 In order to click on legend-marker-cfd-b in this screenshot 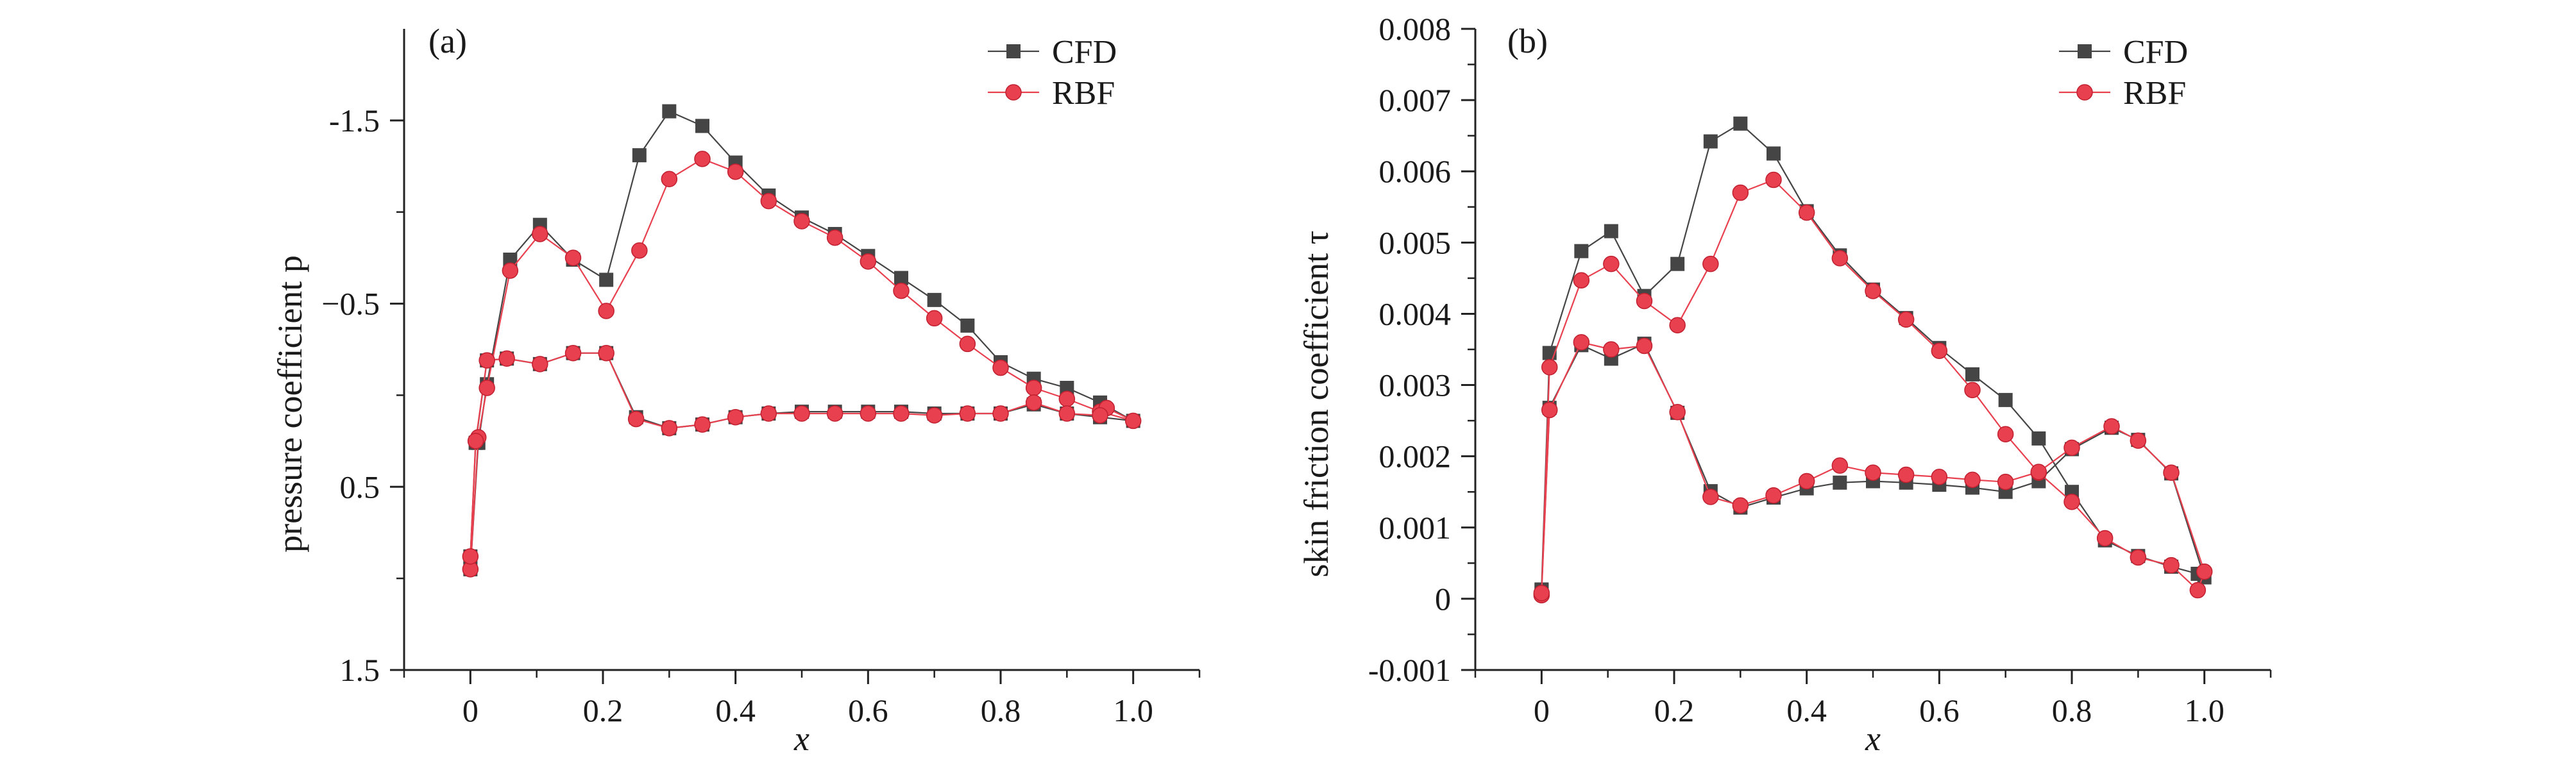, I will do `click(2085, 51)`.